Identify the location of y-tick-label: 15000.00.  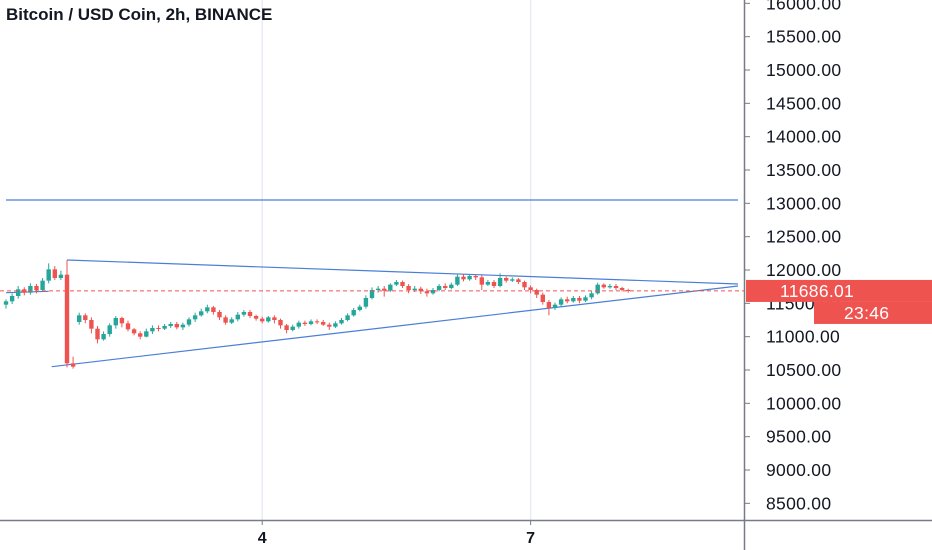
(803, 70).